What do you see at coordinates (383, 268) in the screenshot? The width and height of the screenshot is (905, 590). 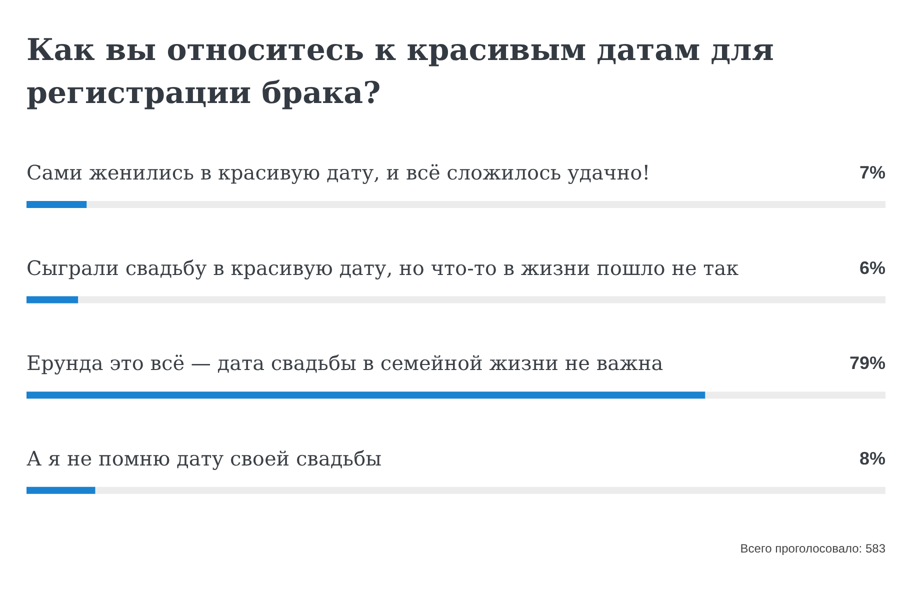 I see `y-tick-label: Сыграли свадьбу в красивую дату, но что-то в жизни пошло не так` at bounding box center [383, 268].